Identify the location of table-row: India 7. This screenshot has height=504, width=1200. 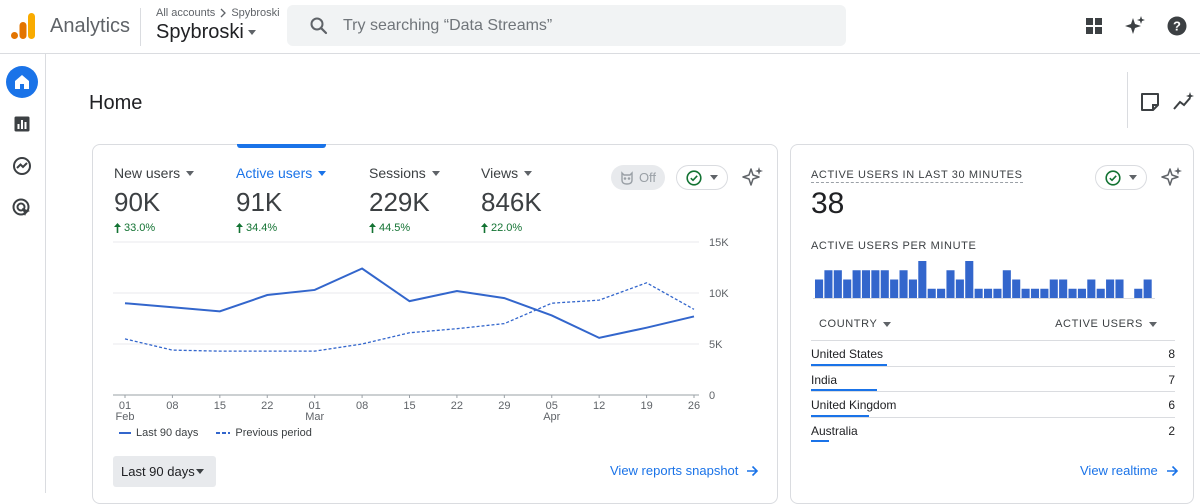
(993, 378).